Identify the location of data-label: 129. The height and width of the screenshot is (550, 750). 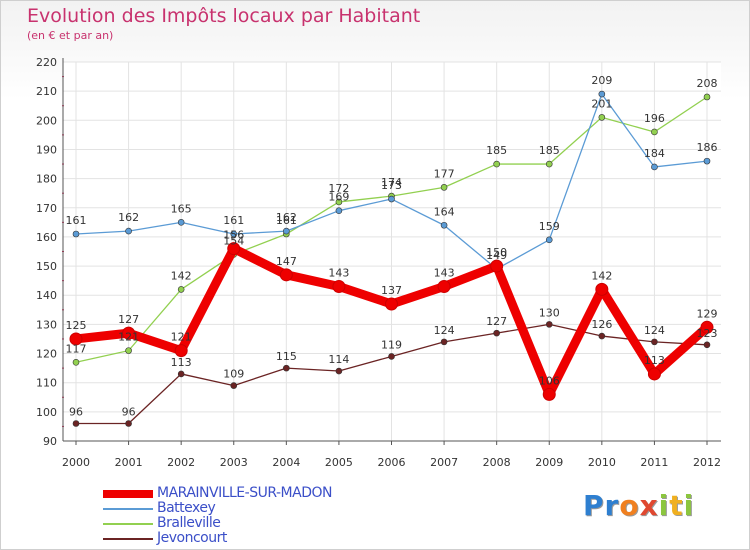
(707, 313).